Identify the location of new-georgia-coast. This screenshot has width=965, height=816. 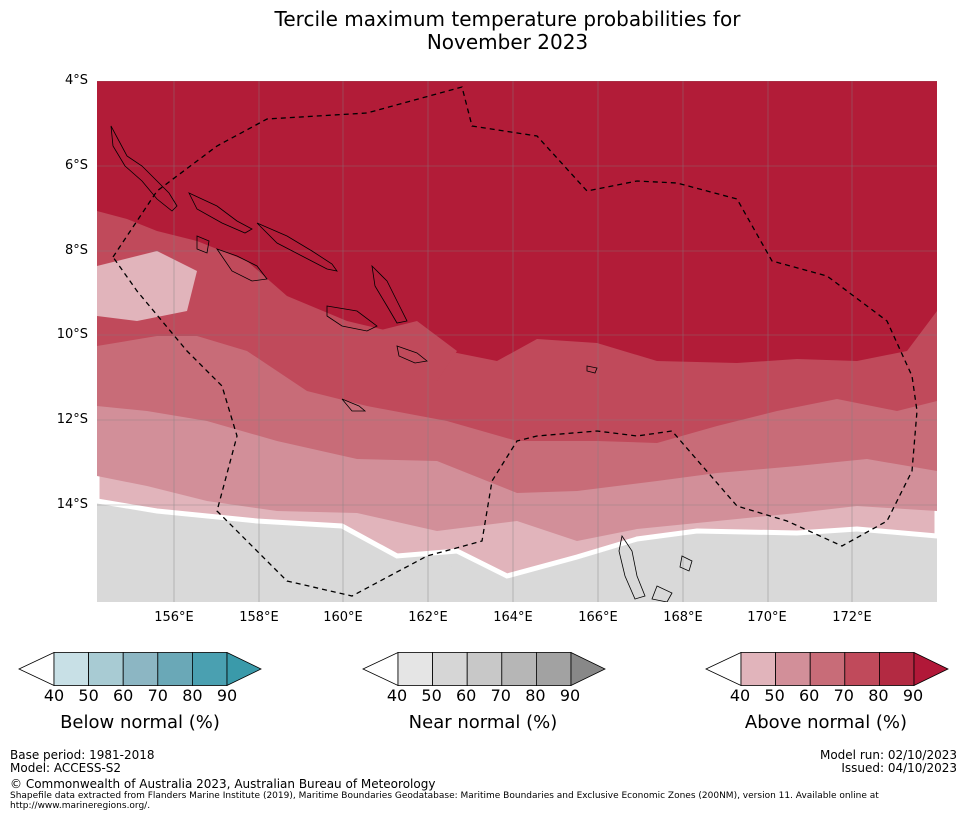
(203, 244).